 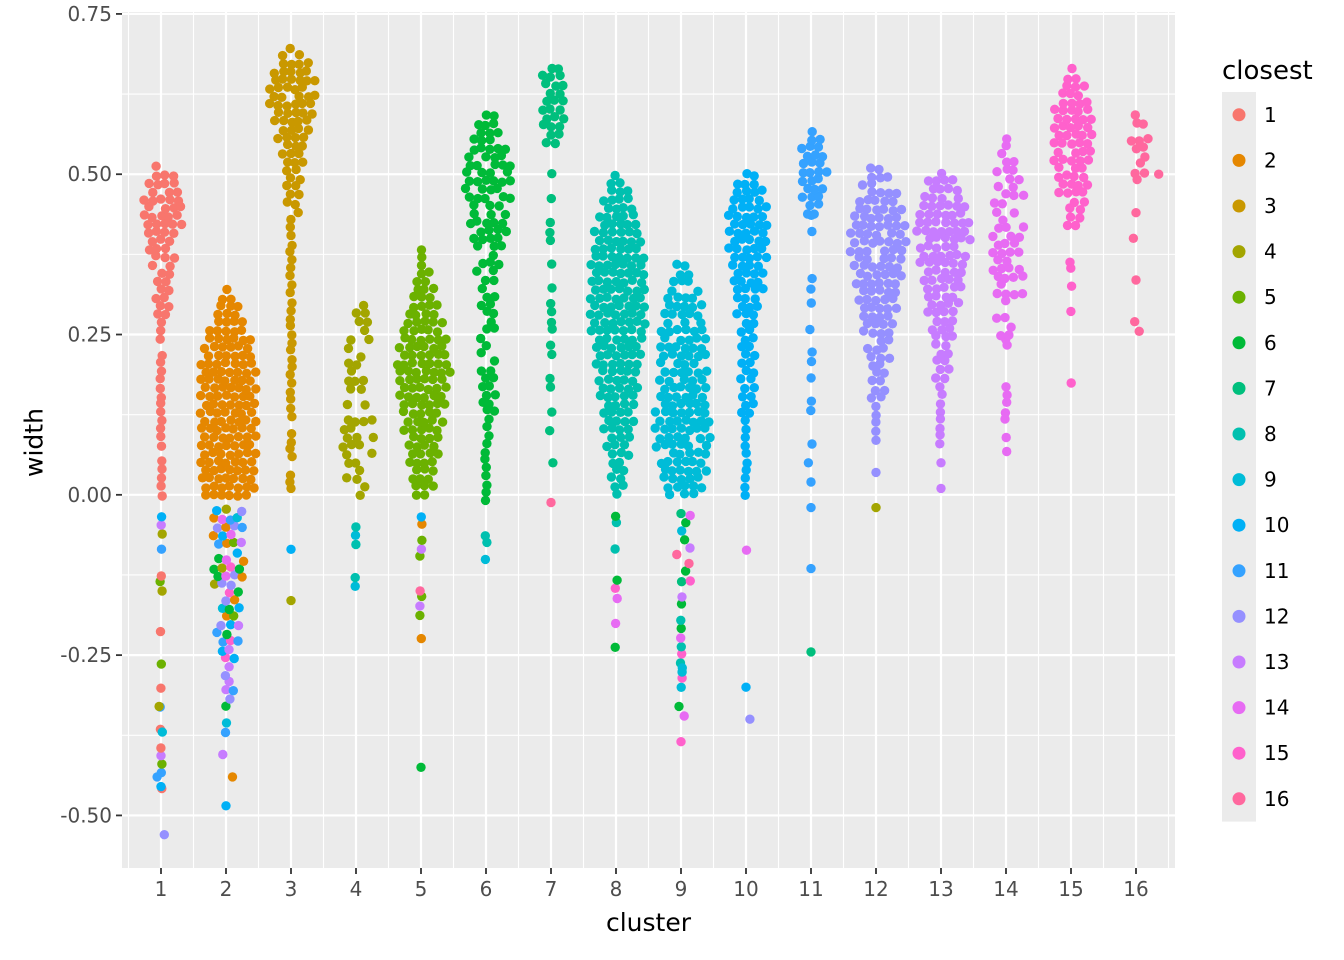 I want to click on y-axis-title: width, so click(x=34, y=442).